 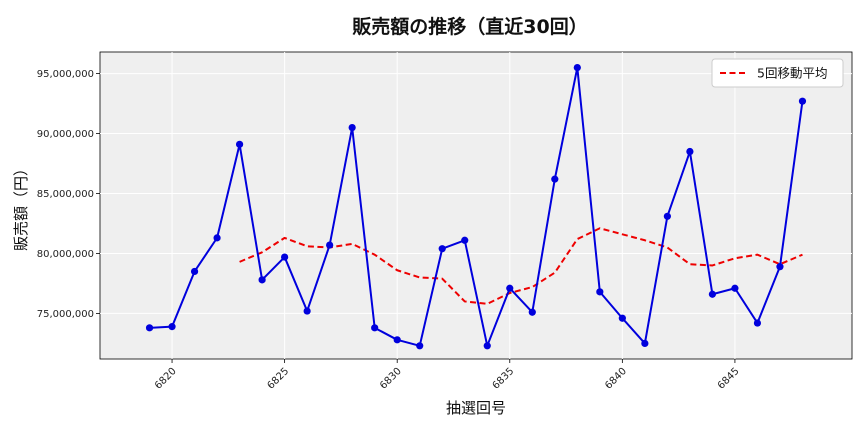 I want to click on chart-title: 販売額の推移（直近30回）, so click(x=469, y=26).